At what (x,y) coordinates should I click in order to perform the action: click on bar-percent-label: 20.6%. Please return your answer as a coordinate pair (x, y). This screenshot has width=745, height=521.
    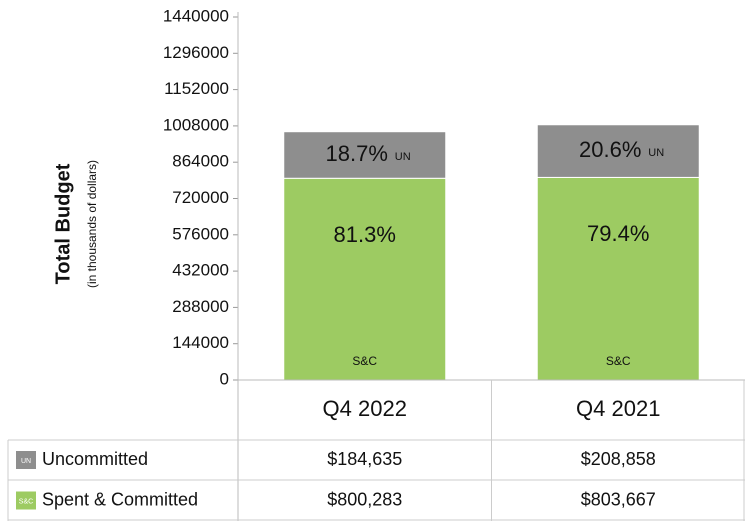
    Looking at the image, I should click on (610, 149).